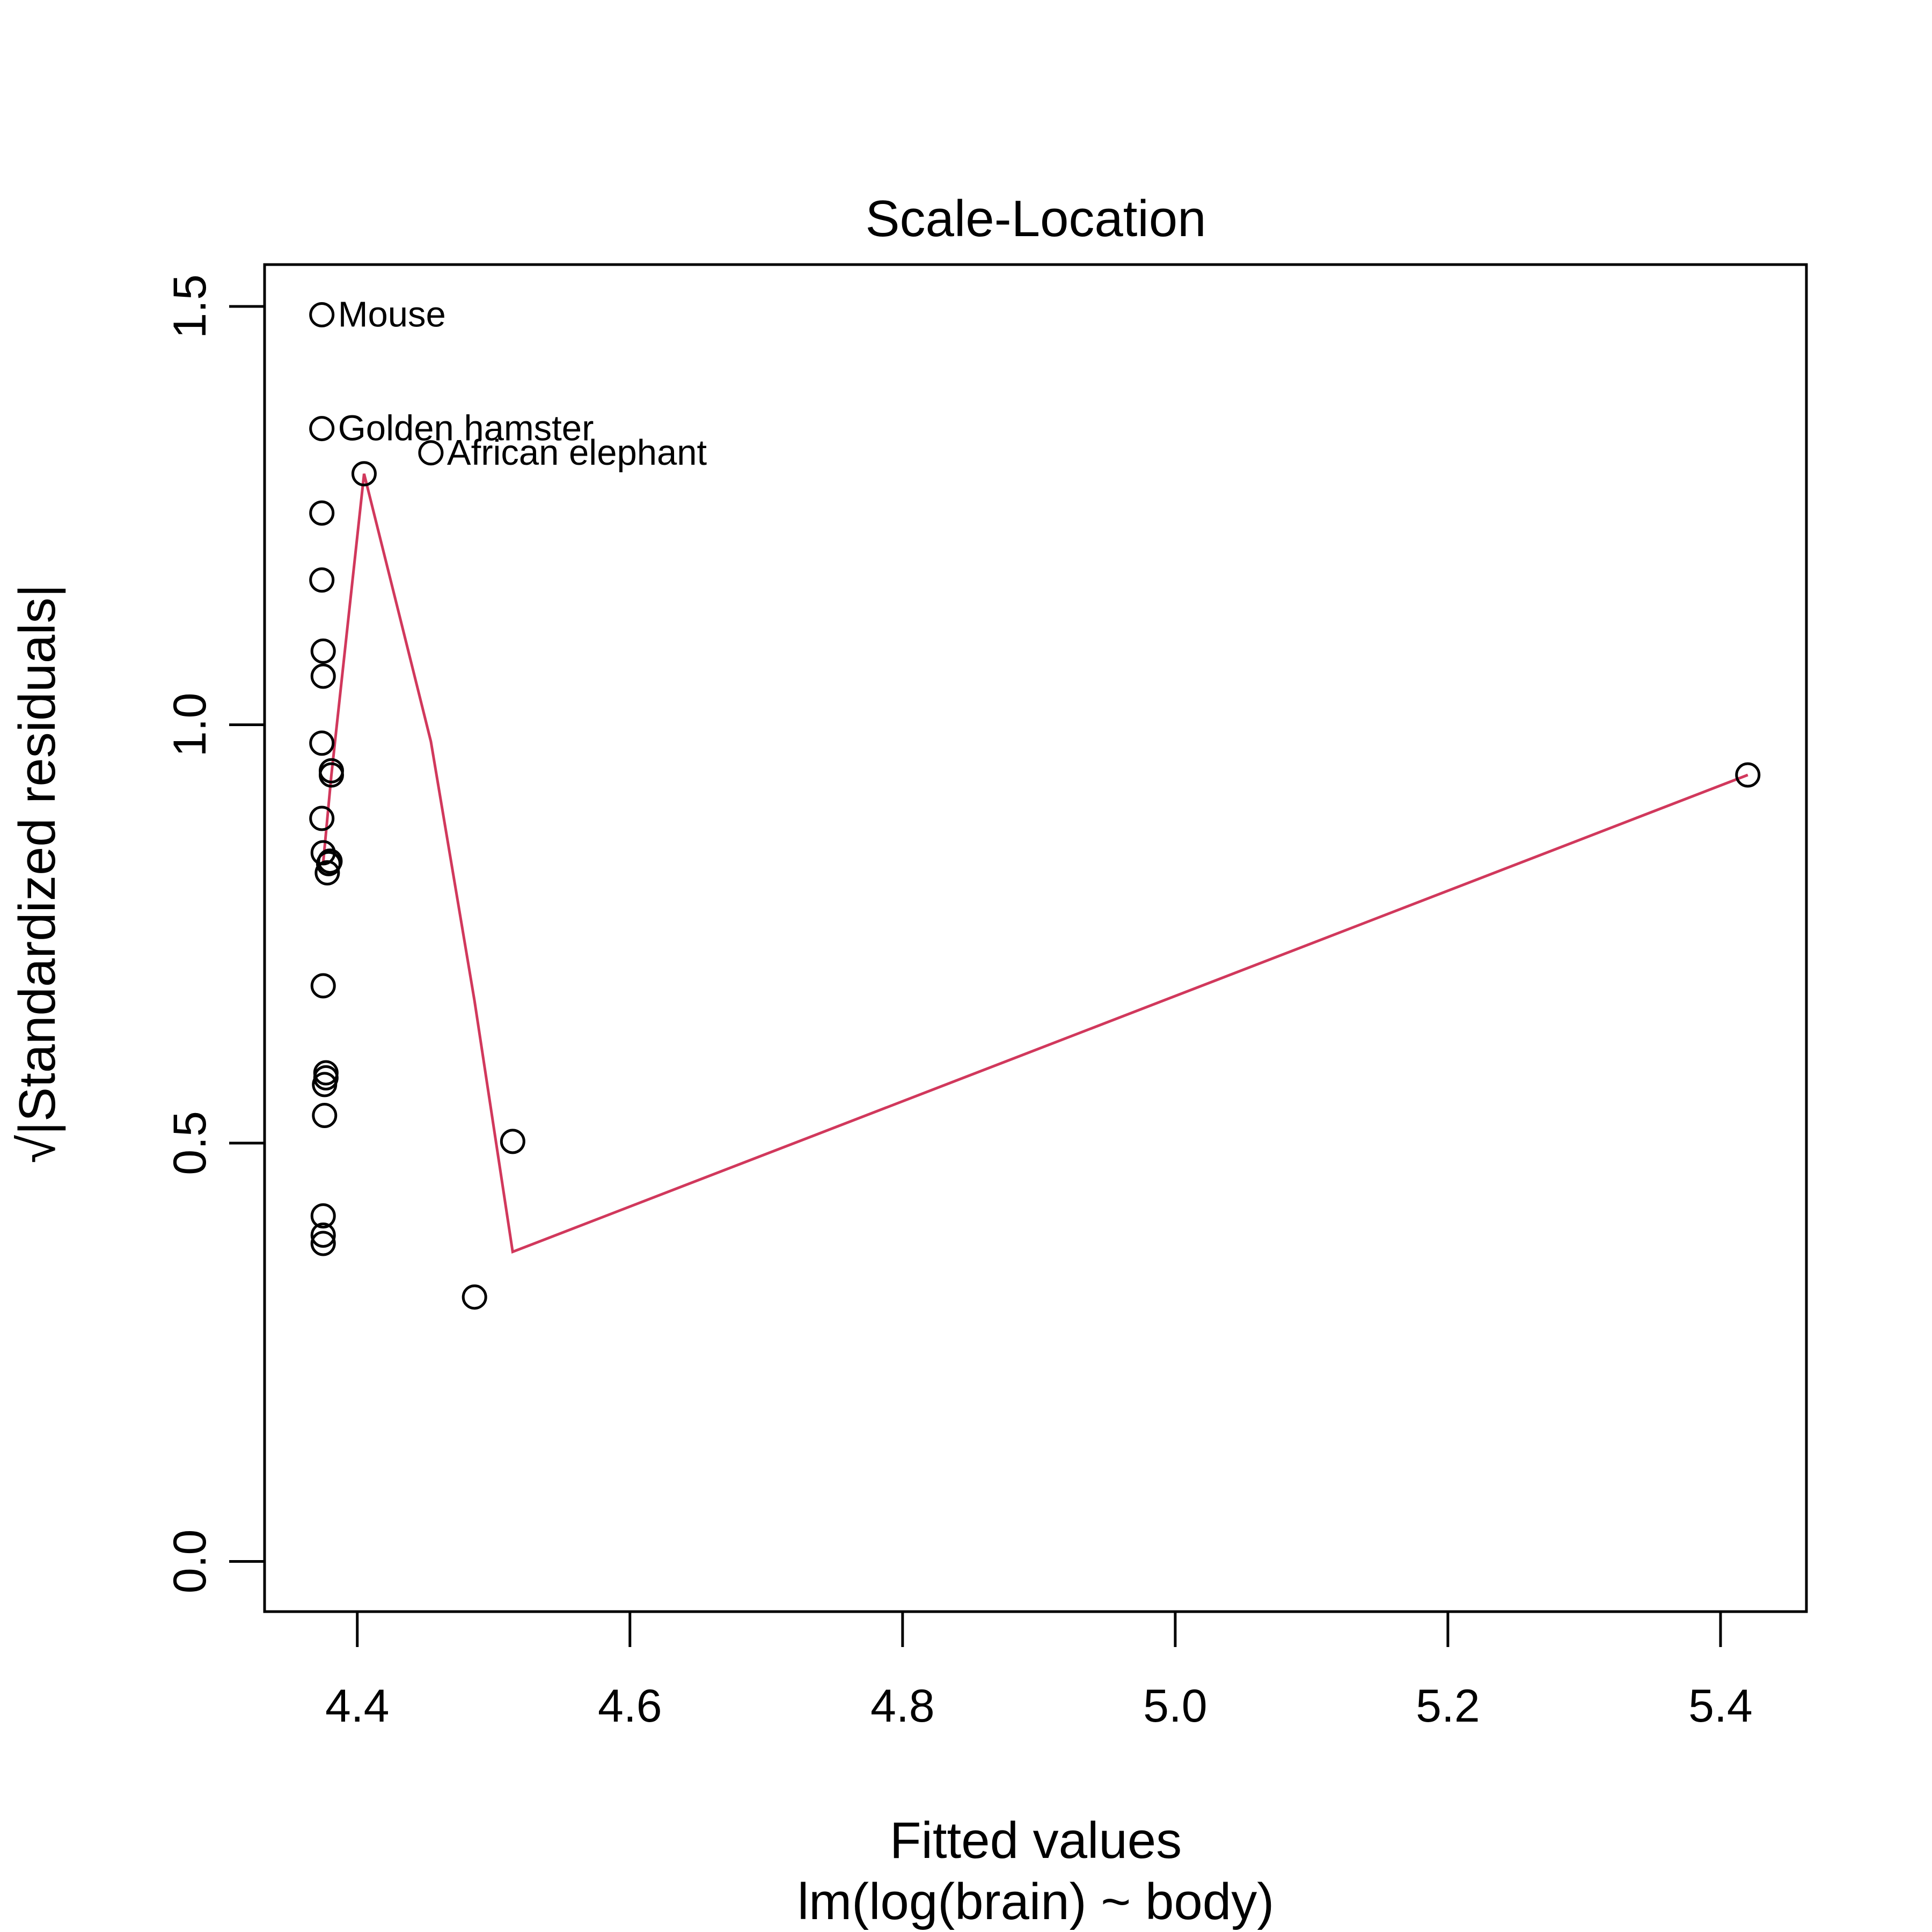 Image resolution: width=1932 pixels, height=1932 pixels. Describe the element at coordinates (1039, 1671) in the screenshot. I see `x-axis: 4.4 4.6 4.8 5.0 5.2 5.4` at that location.